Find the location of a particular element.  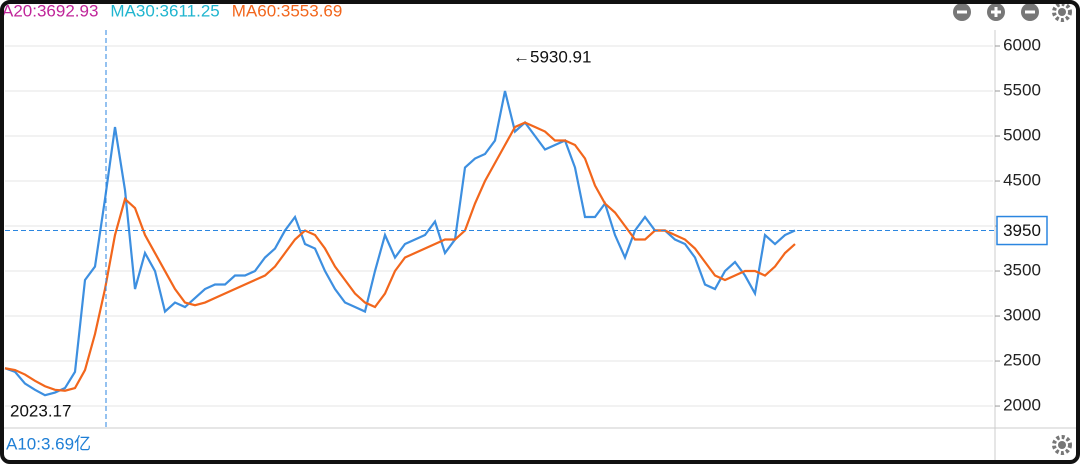

settings-button is located at coordinates (1062, 13).